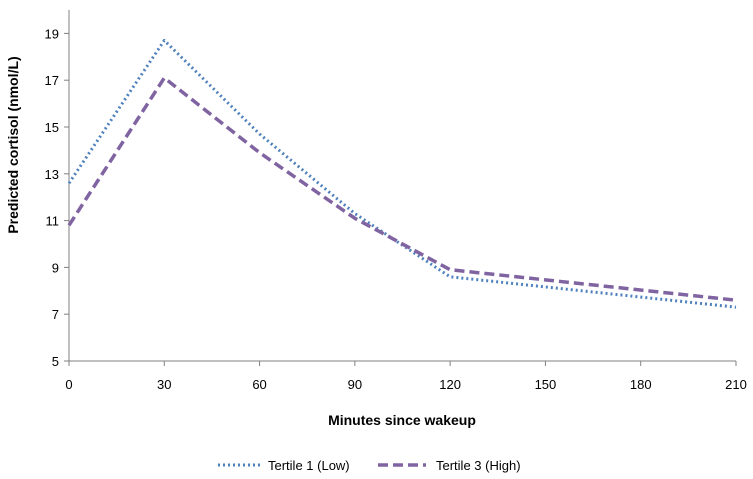 This screenshot has height=479, width=753. What do you see at coordinates (52, 174) in the screenshot?
I see `y-tick-label: 13` at bounding box center [52, 174].